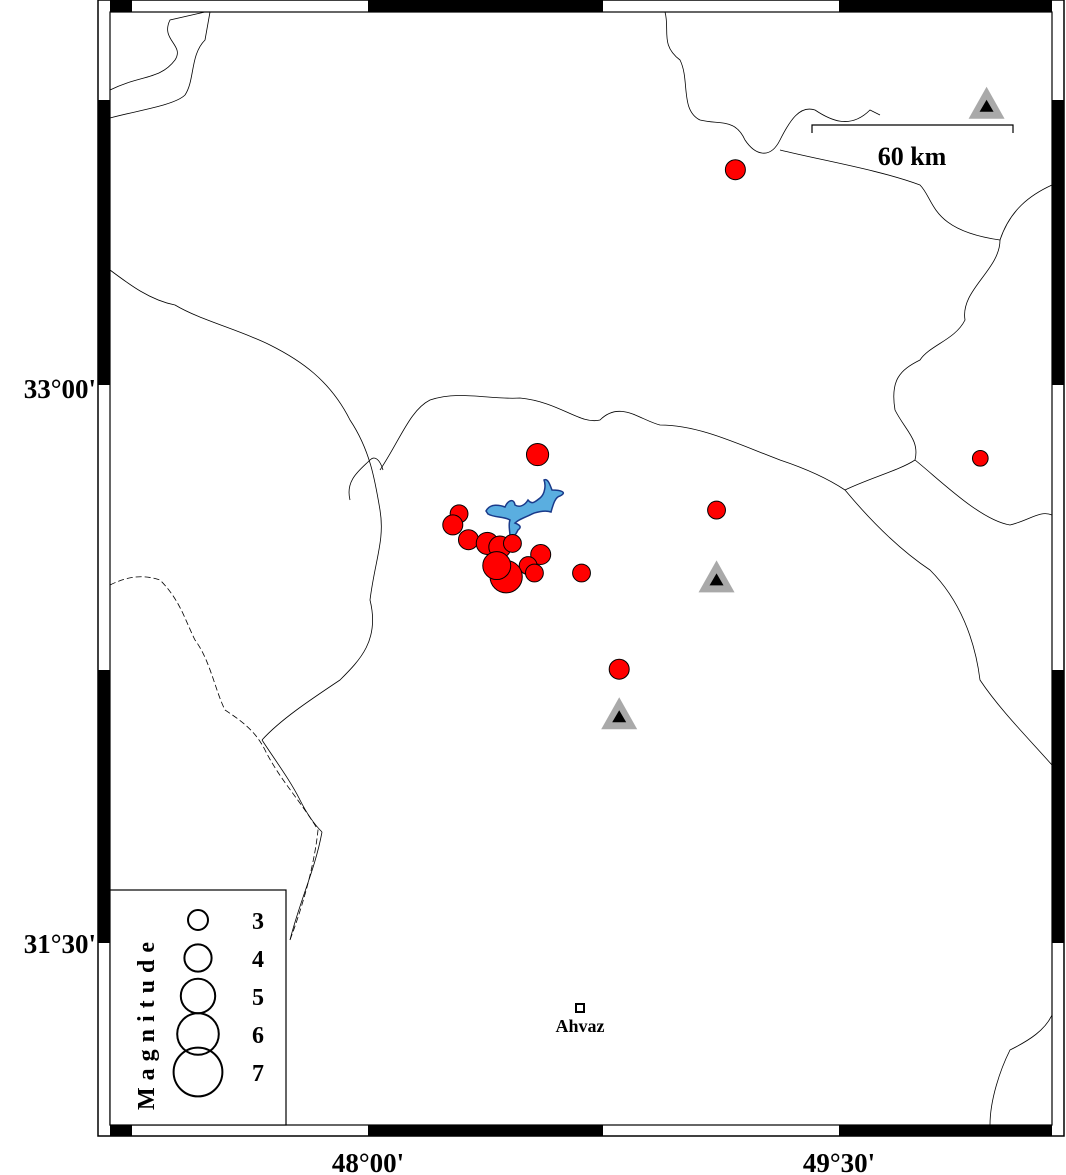  I want to click on lat-label-33-00: 33°00', so click(60, 389).